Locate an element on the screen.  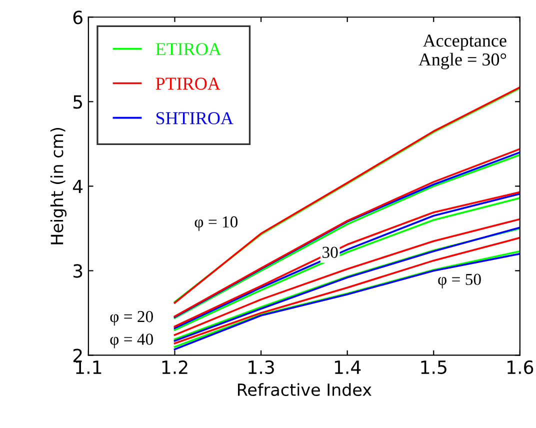
legend-label: SHTIROA is located at coordinates (195, 118).